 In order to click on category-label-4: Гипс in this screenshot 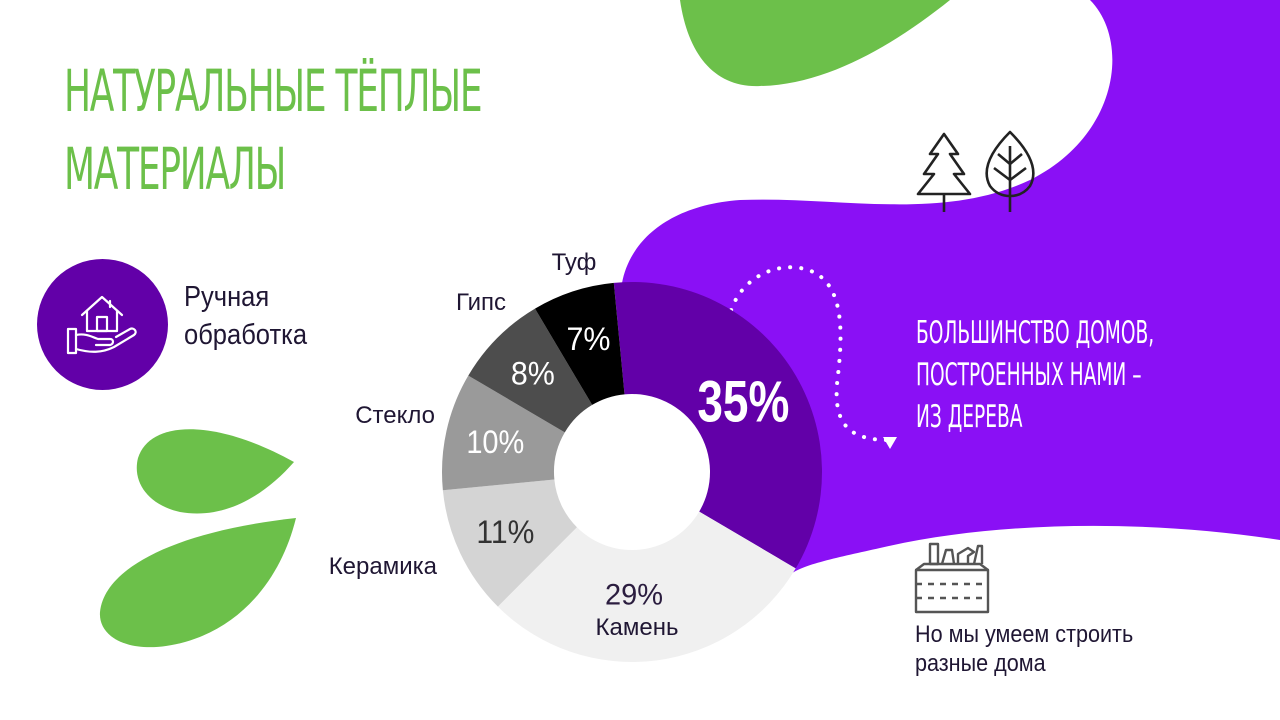, I will do `click(481, 302)`.